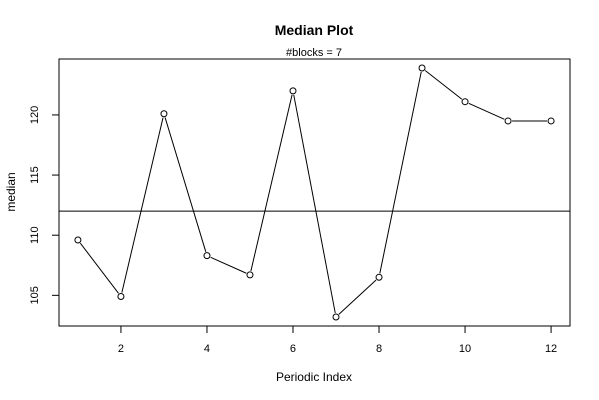 The width and height of the screenshot is (599, 400). Describe the element at coordinates (314, 377) in the screenshot. I see `x-axis-label: Periodic Index` at that location.